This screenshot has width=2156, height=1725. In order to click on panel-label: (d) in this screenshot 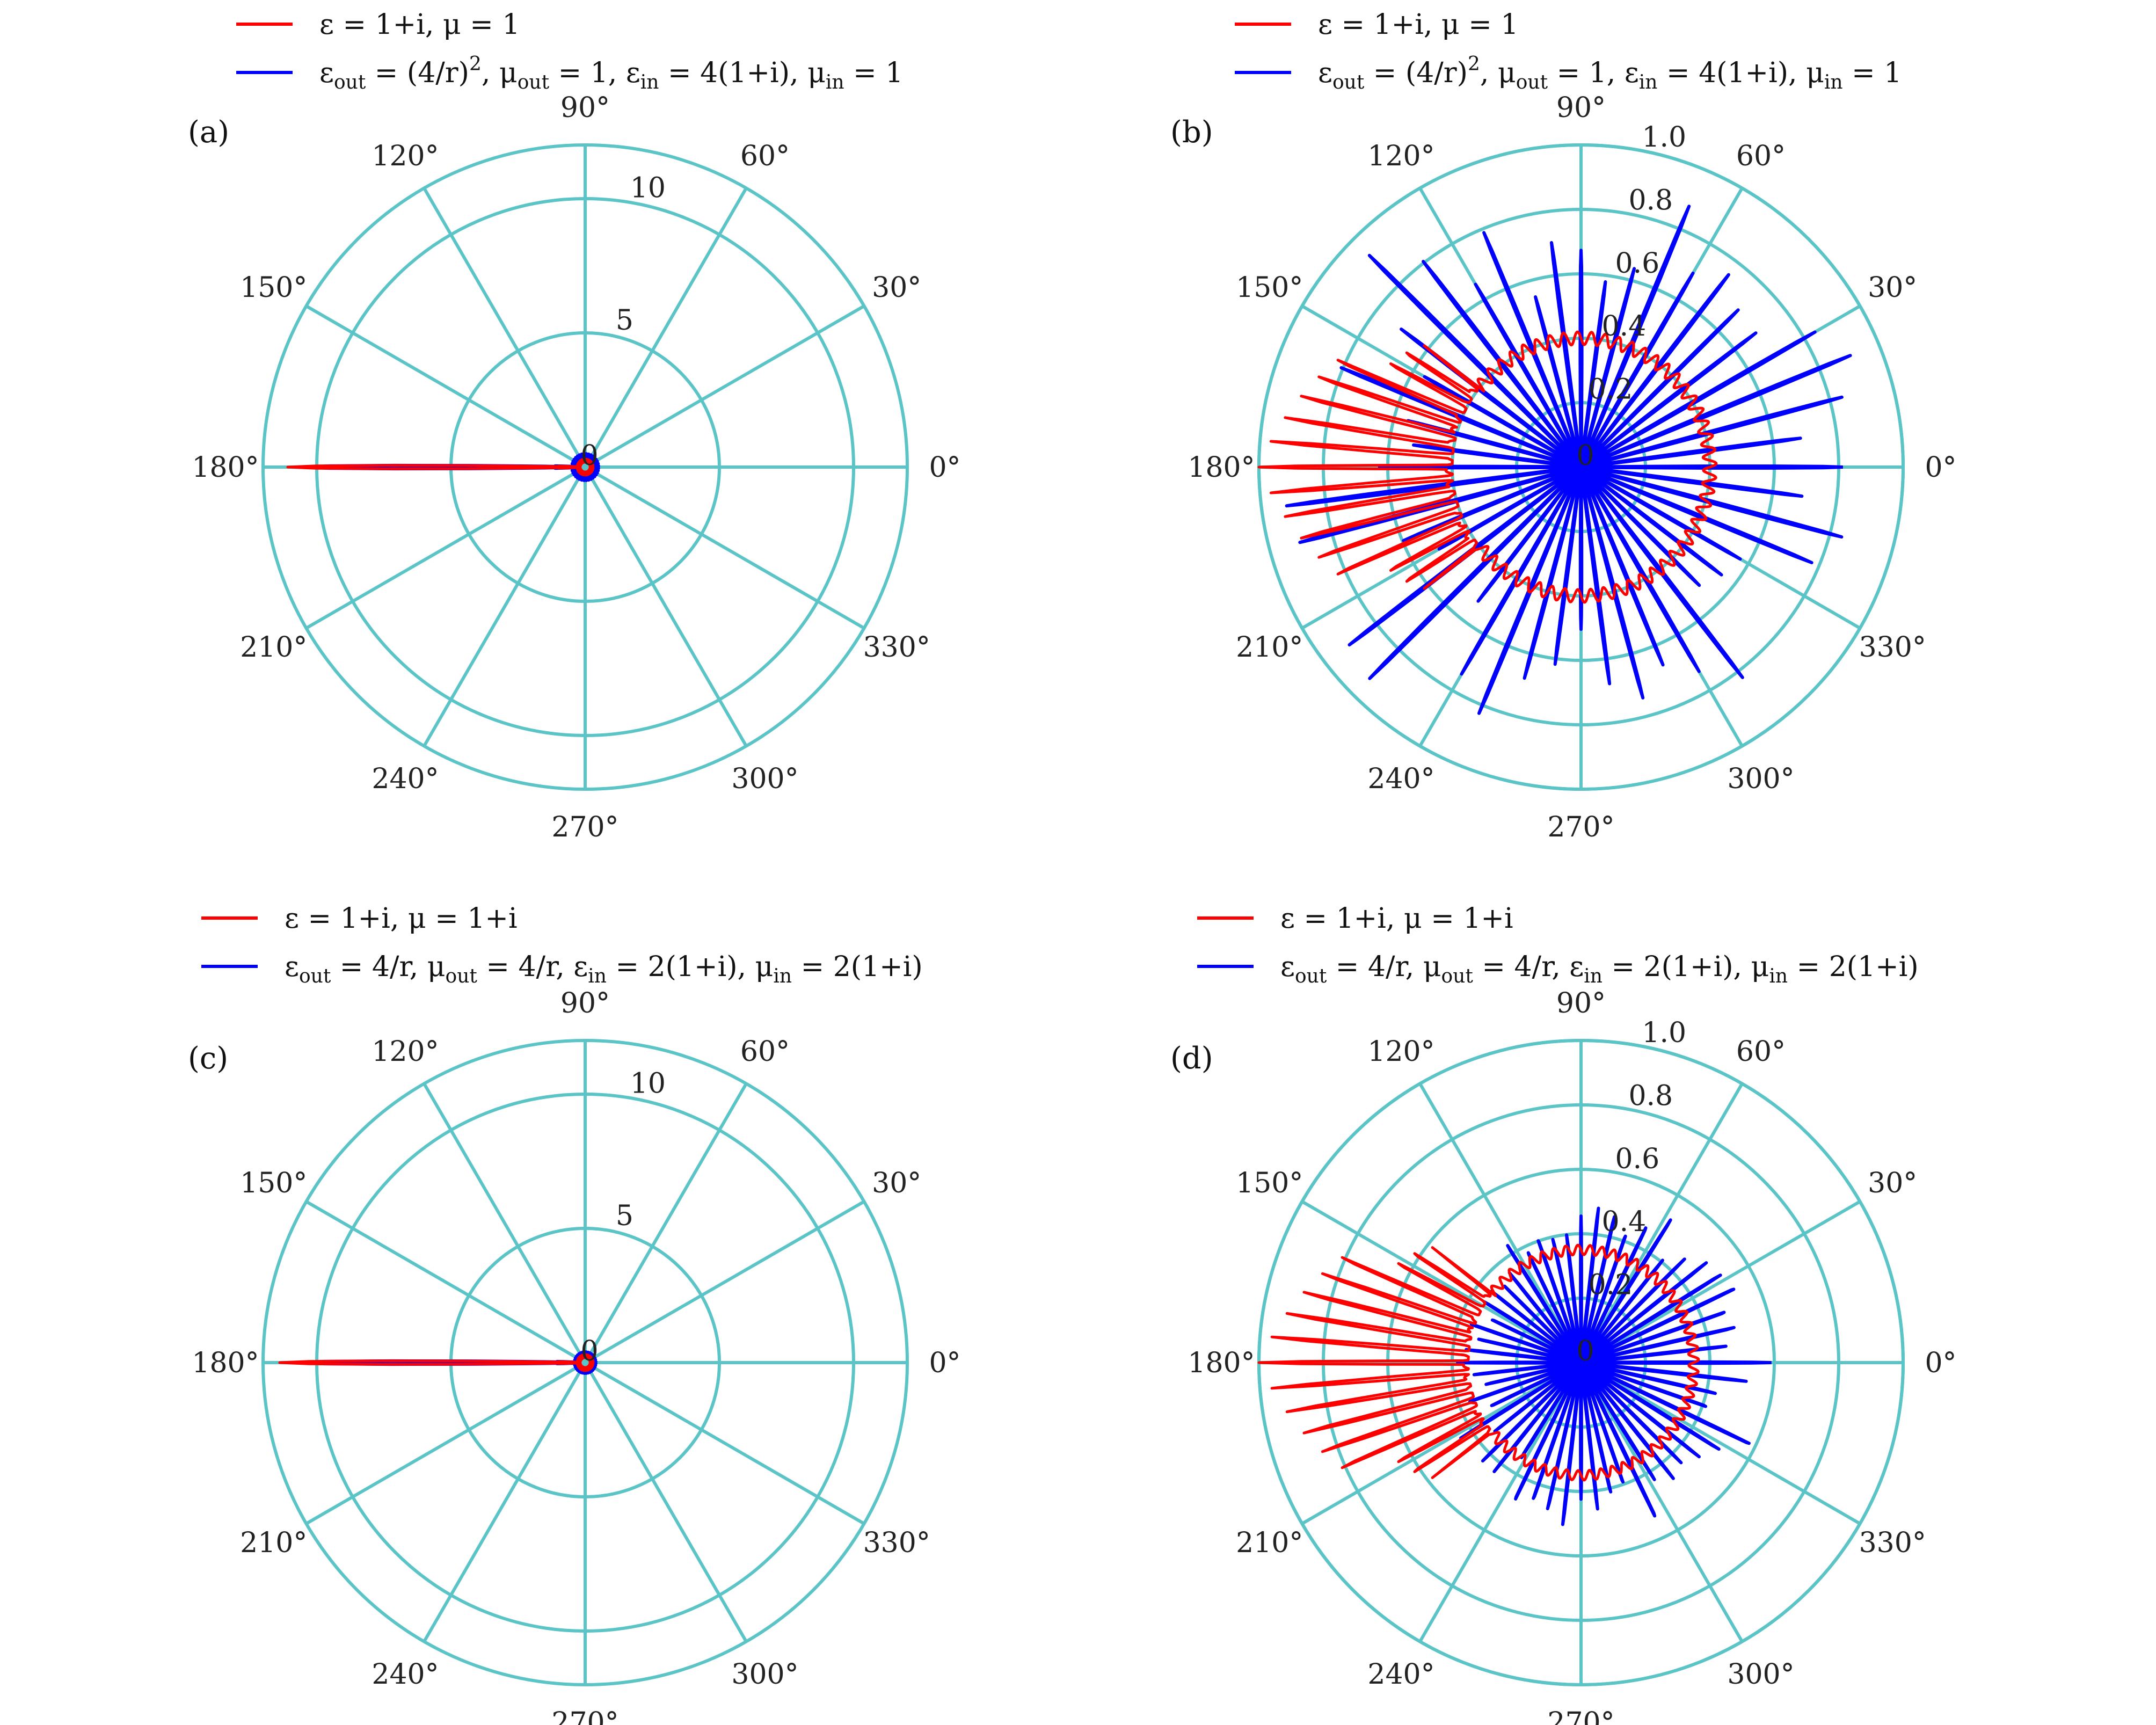, I will do `click(1191, 1058)`.